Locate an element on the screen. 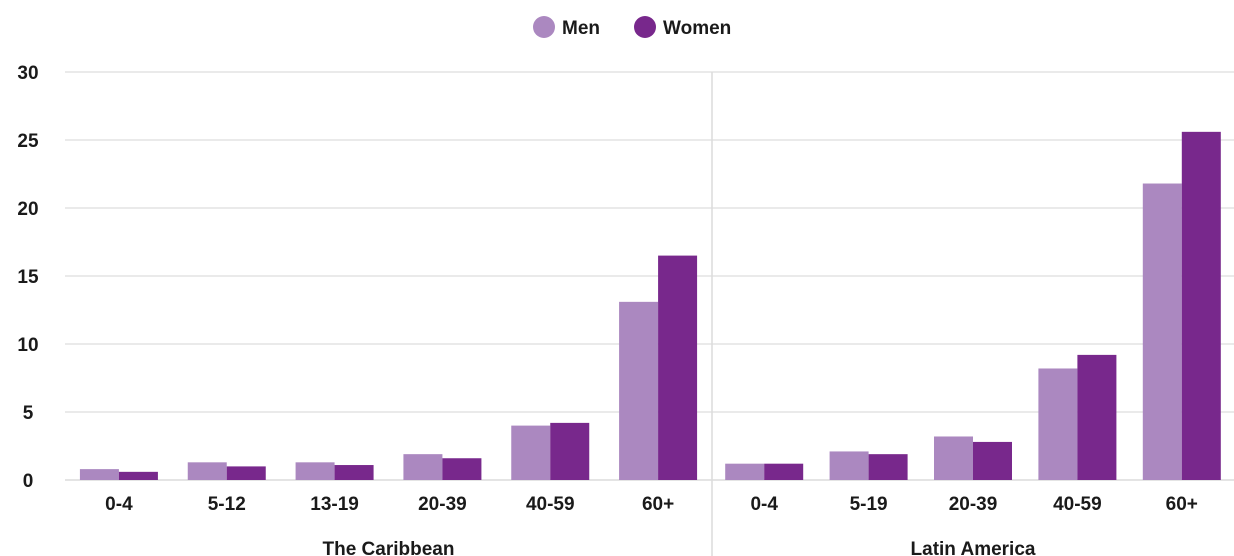 The height and width of the screenshot is (556, 1234). y-tick-label: 0 is located at coordinates (28, 481).